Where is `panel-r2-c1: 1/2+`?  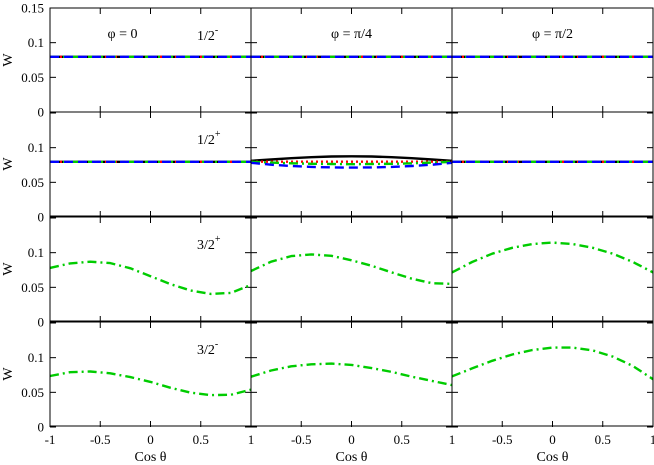
panel-r2-c1: 1/2+ is located at coordinates (150, 164).